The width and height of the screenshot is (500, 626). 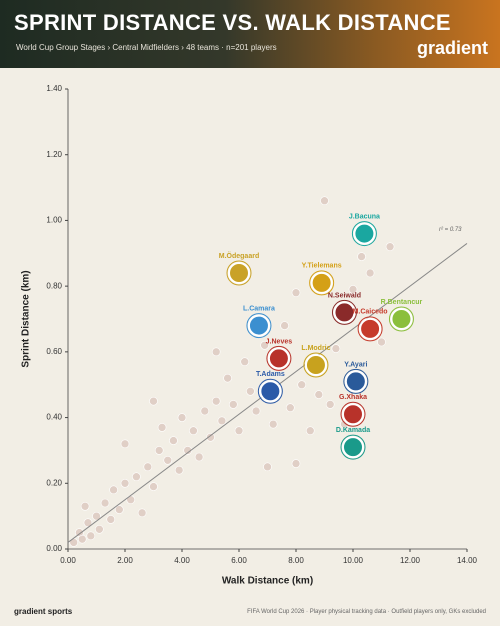 What do you see at coordinates (353, 560) in the screenshot?
I see `x-tick-label: 10.00` at bounding box center [353, 560].